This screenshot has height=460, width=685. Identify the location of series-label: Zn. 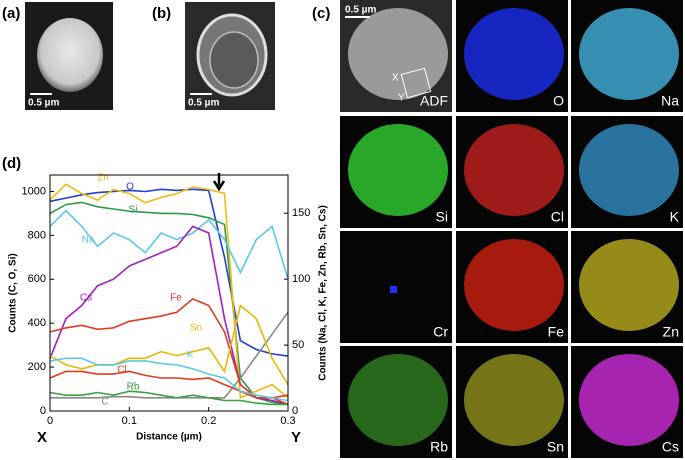
(103, 178).